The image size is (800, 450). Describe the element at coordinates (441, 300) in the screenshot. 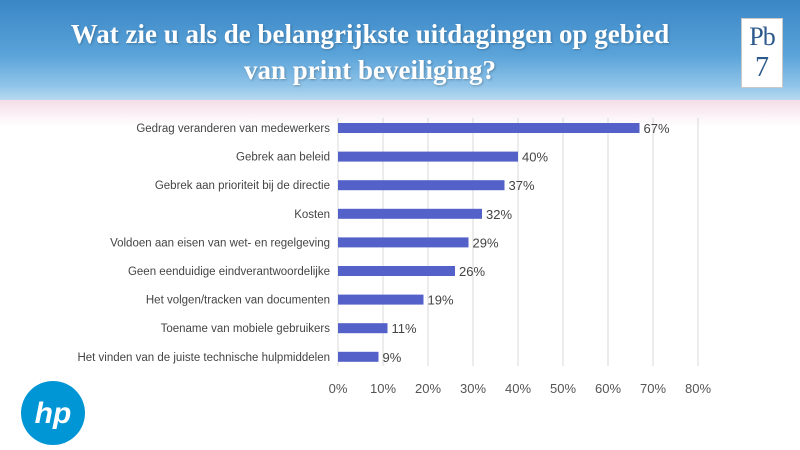

I see `data-label: 19%` at that location.